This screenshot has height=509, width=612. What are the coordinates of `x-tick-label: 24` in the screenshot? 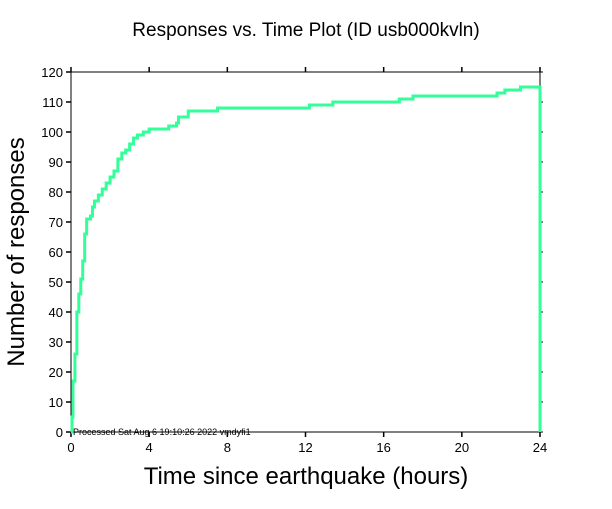 It's located at (540, 447).